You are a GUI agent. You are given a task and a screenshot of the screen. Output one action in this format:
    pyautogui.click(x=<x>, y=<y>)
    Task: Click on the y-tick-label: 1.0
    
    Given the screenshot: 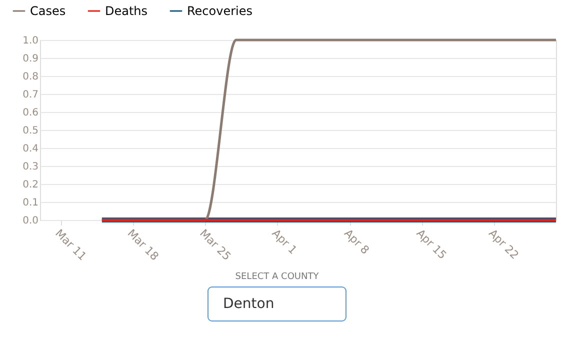 What is the action you would take?
    pyautogui.click(x=30, y=41)
    